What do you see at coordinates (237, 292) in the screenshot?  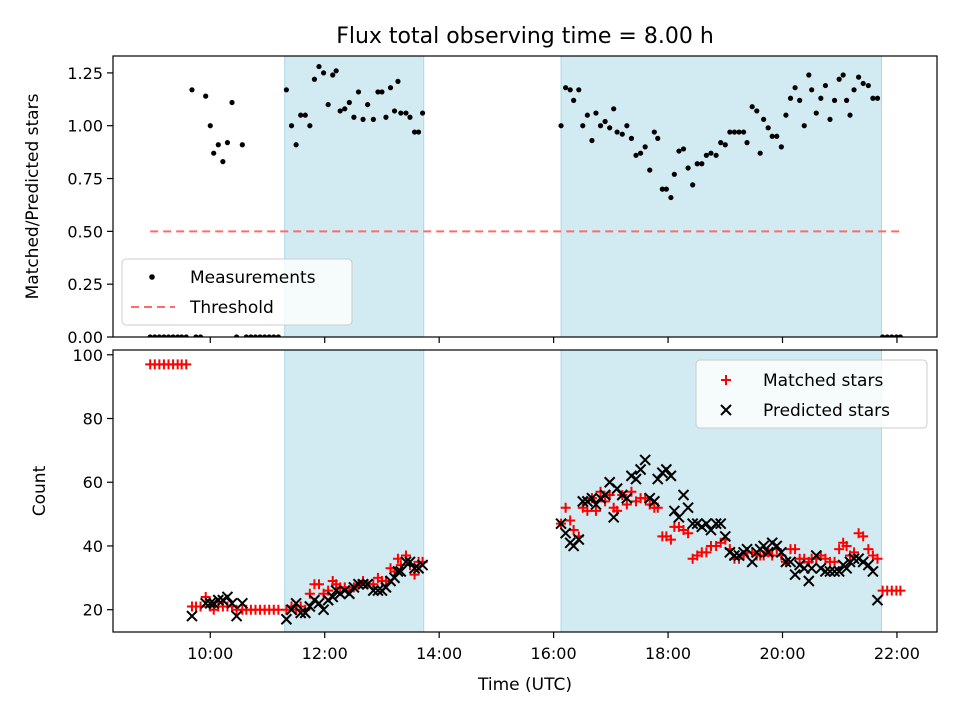 I see `legend-box` at bounding box center [237, 292].